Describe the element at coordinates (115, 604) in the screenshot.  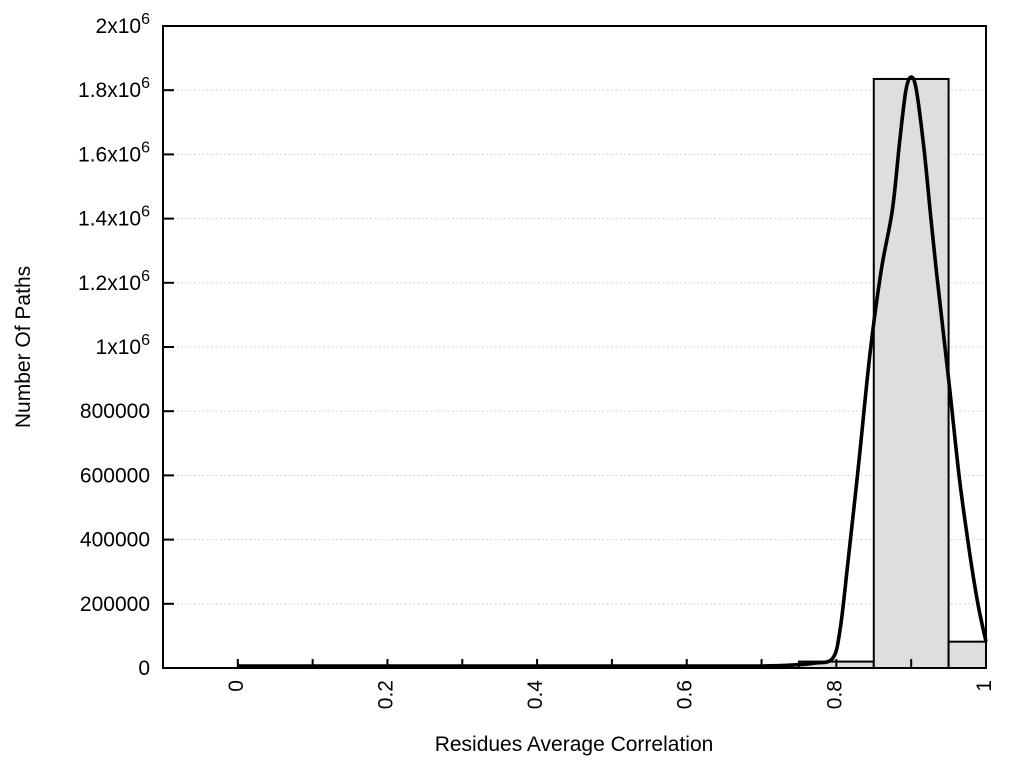
I see `y-tick-label: 200000` at that location.